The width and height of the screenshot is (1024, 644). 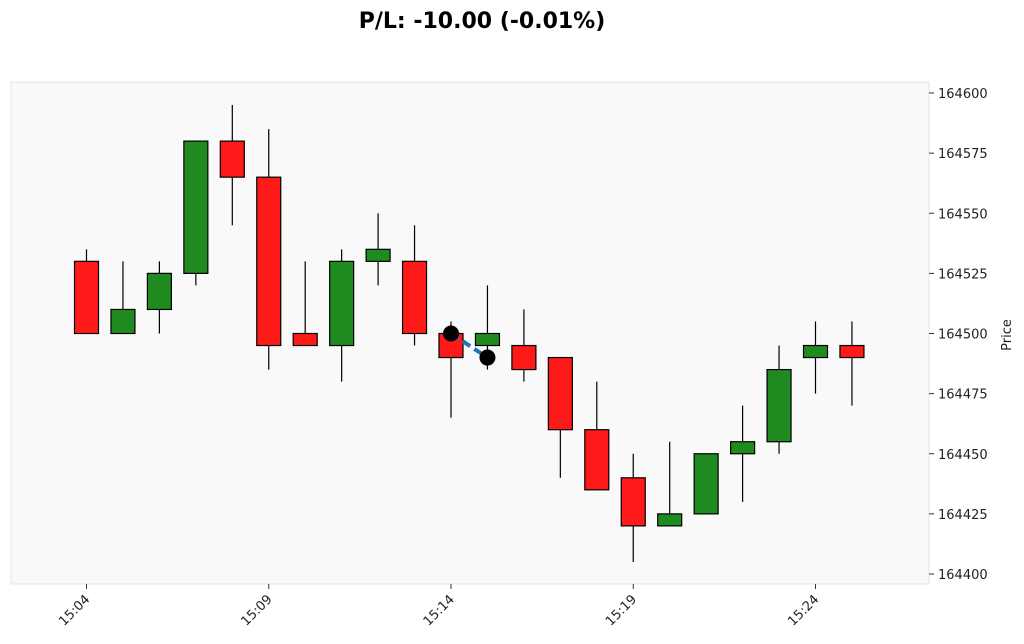 What do you see at coordinates (963, 154) in the screenshot?
I see `y-tick-label: 164575` at bounding box center [963, 154].